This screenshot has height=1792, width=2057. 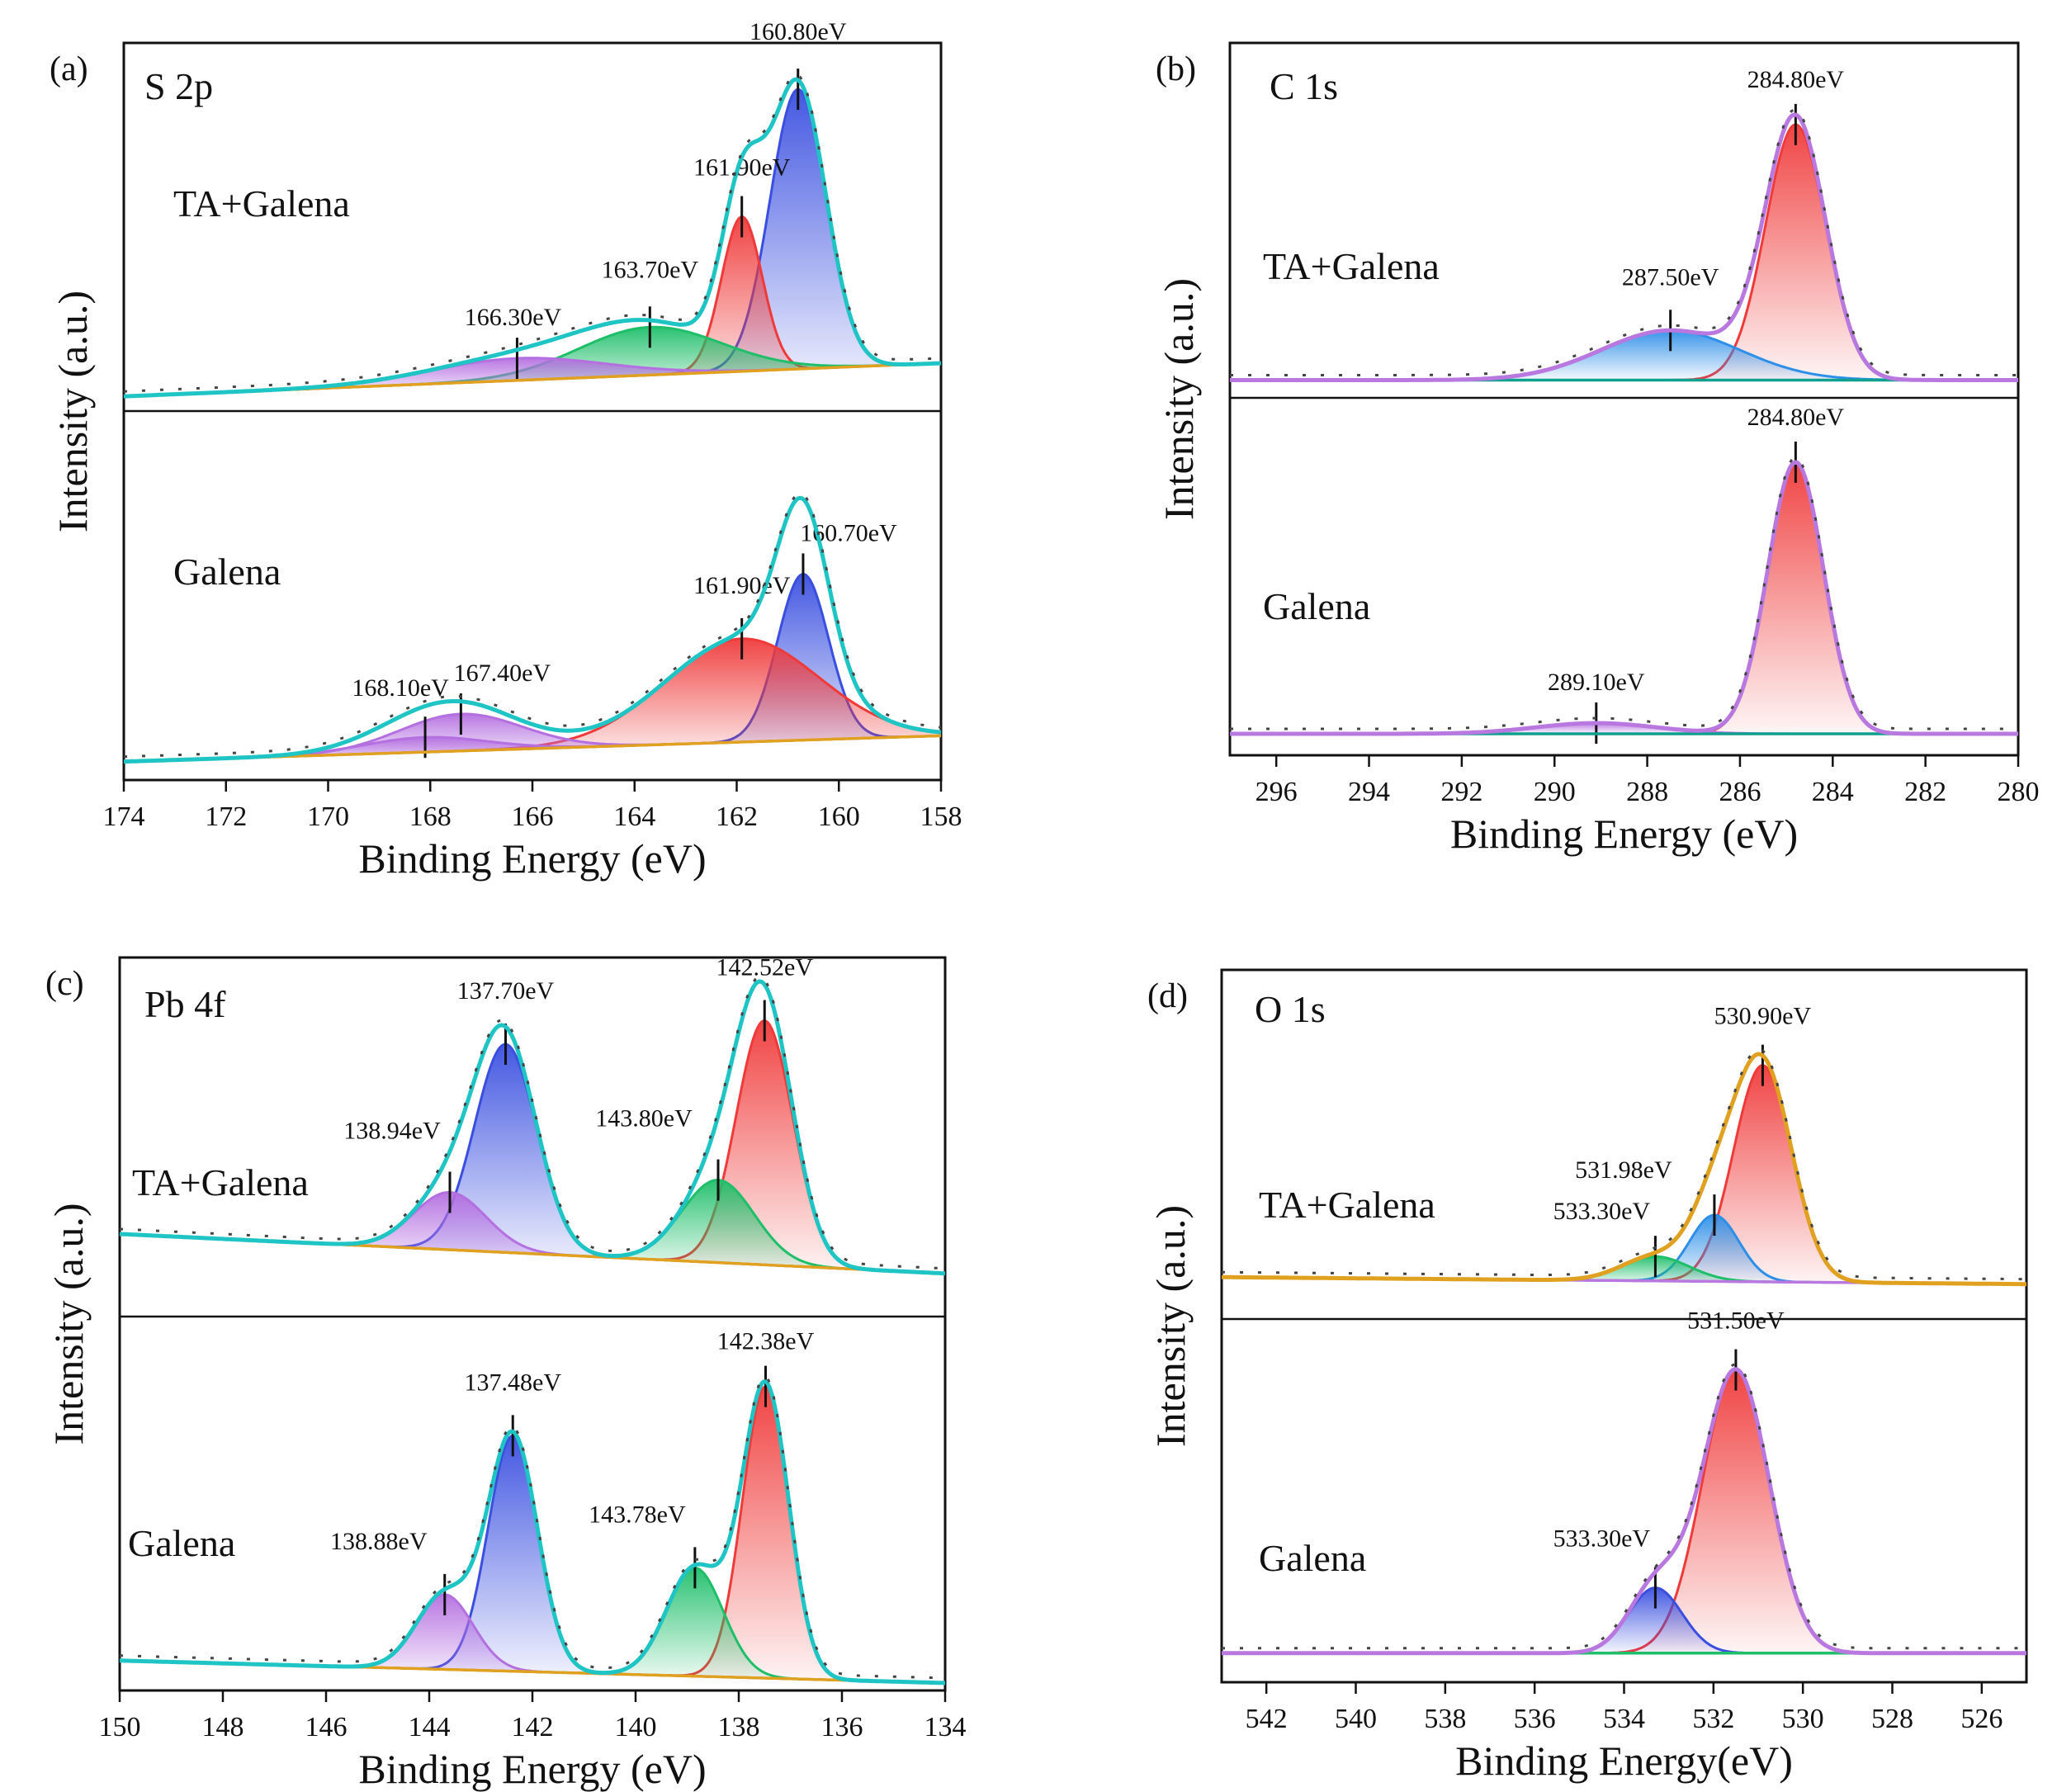 What do you see at coordinates (1740, 792) in the screenshot?
I see `x-tick-label: 286` at bounding box center [1740, 792].